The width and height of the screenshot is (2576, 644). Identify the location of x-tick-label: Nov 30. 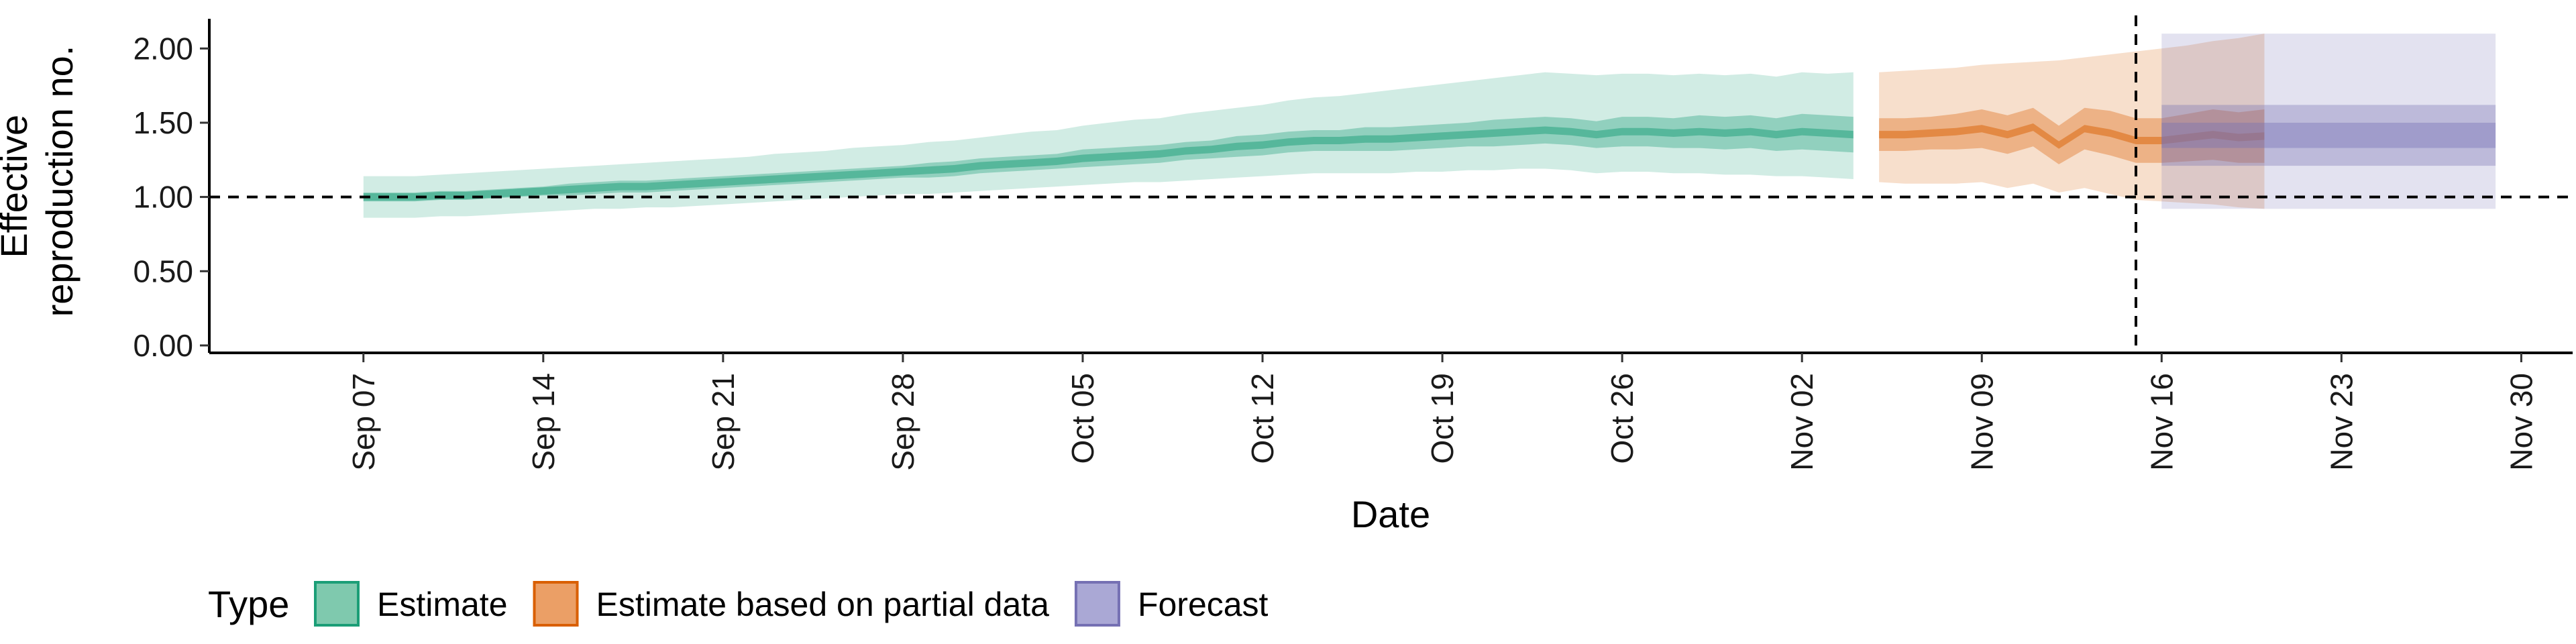
(2521, 422).